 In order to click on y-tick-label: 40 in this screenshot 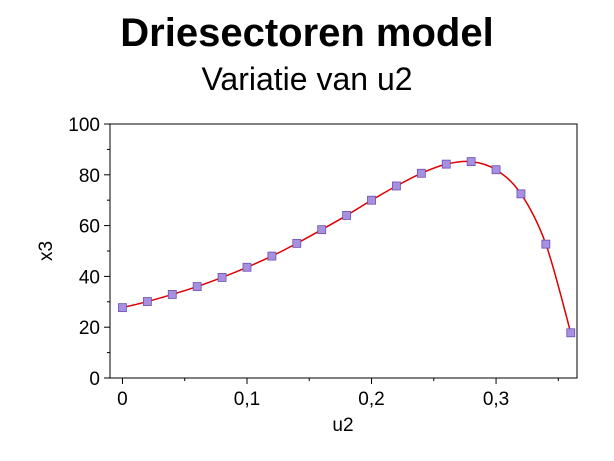, I will do `click(89, 277)`.